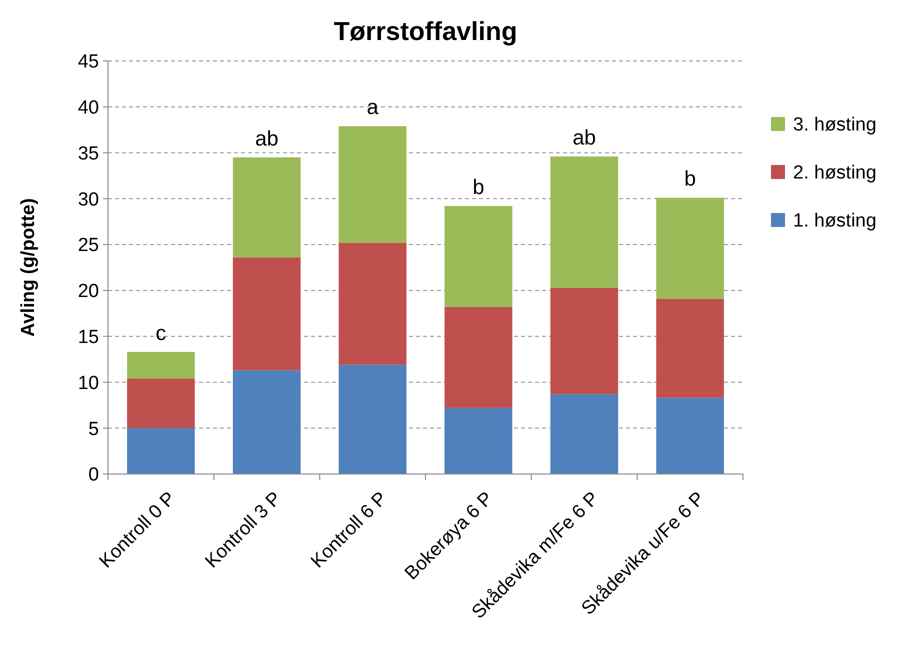 Image resolution: width=904 pixels, height=649 pixels. What do you see at coordinates (93, 475) in the screenshot?
I see `y-tick-label: 0` at bounding box center [93, 475].